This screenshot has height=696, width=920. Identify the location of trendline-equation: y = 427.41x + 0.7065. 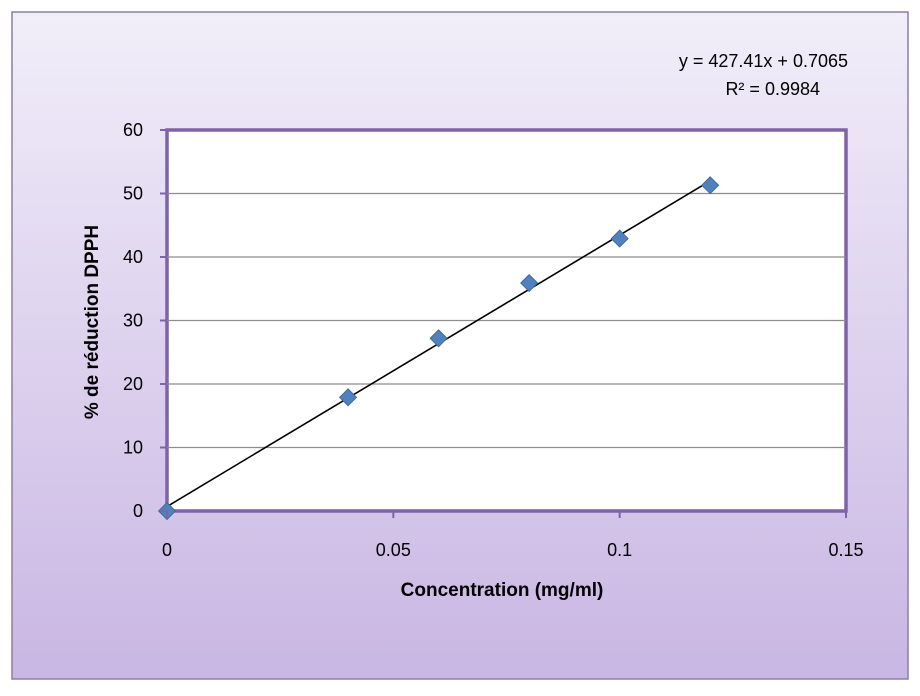
(763, 61).